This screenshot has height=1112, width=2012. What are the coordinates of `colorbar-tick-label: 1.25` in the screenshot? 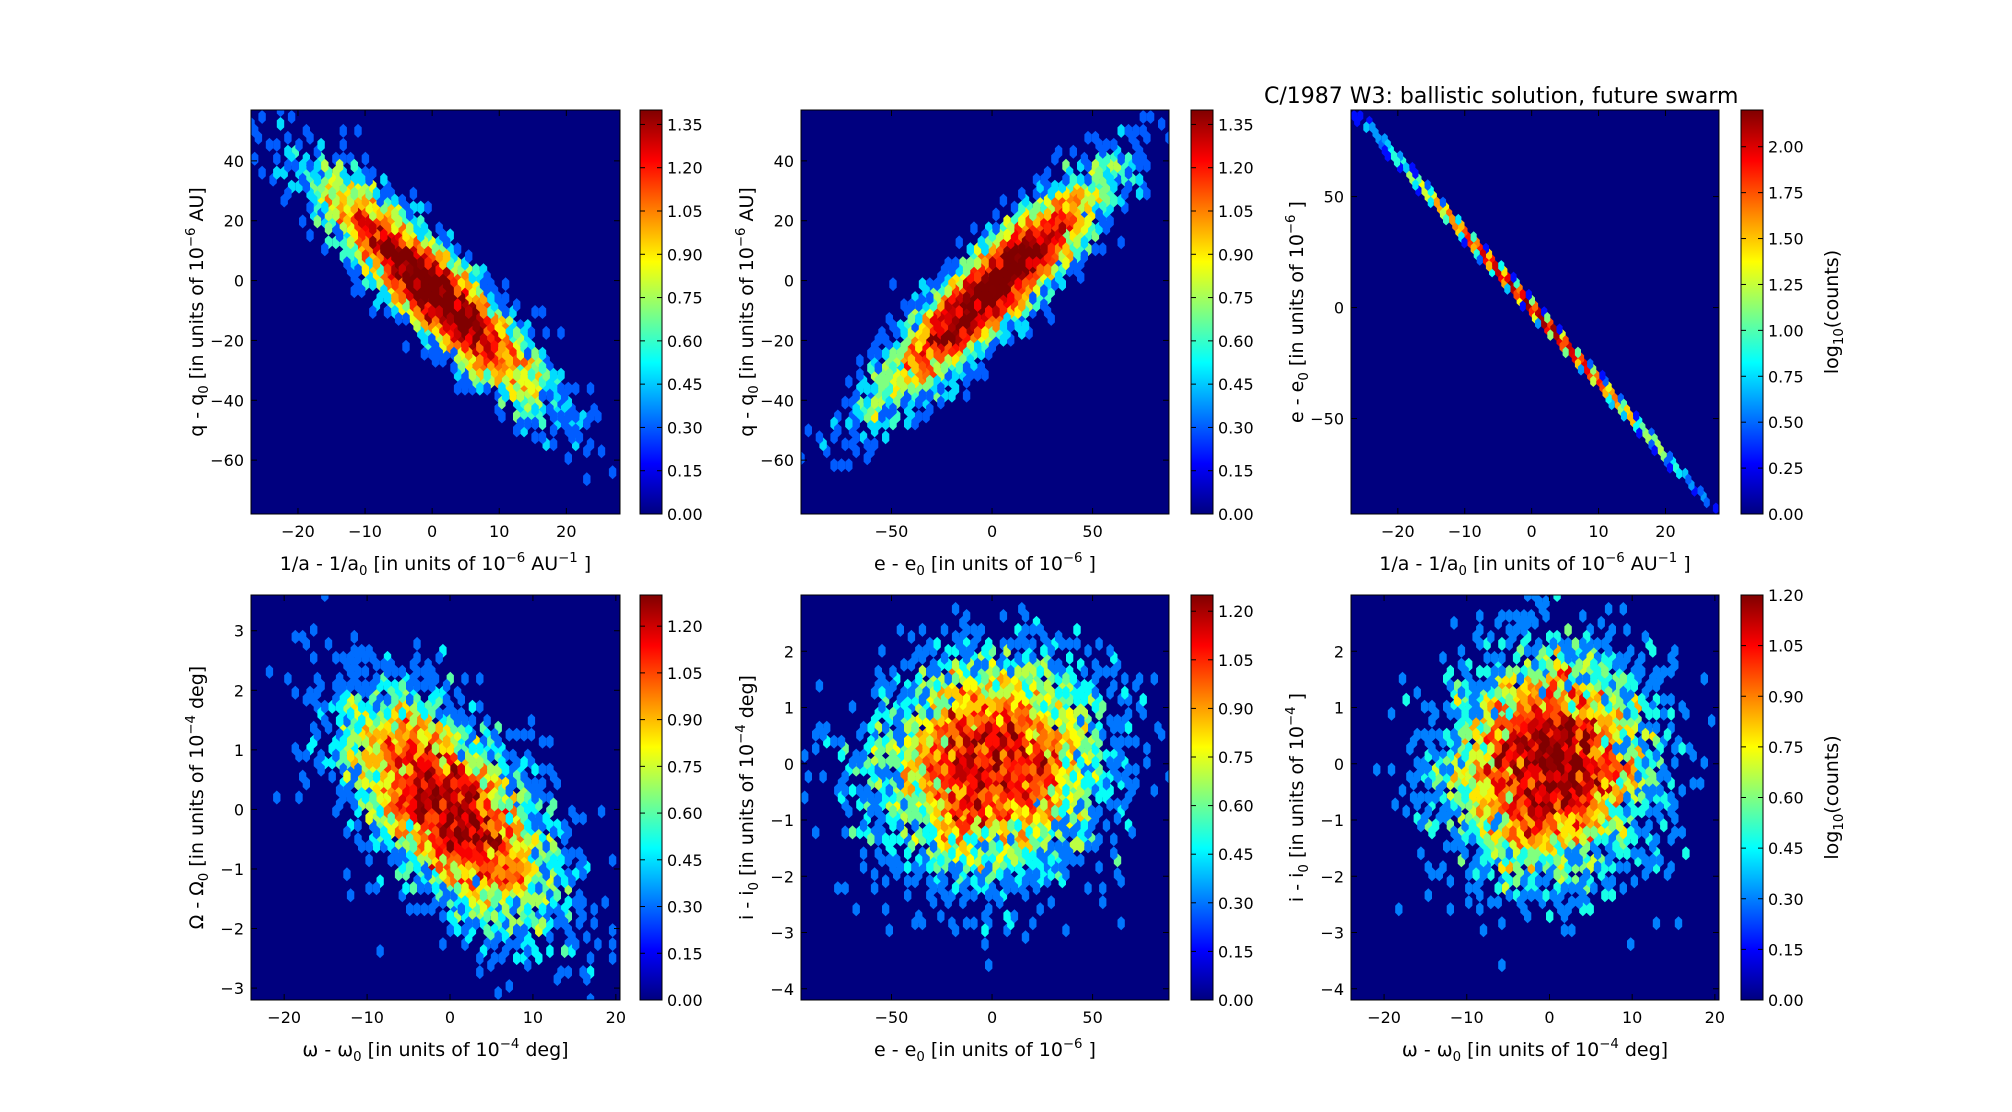 It's located at (1786, 284).